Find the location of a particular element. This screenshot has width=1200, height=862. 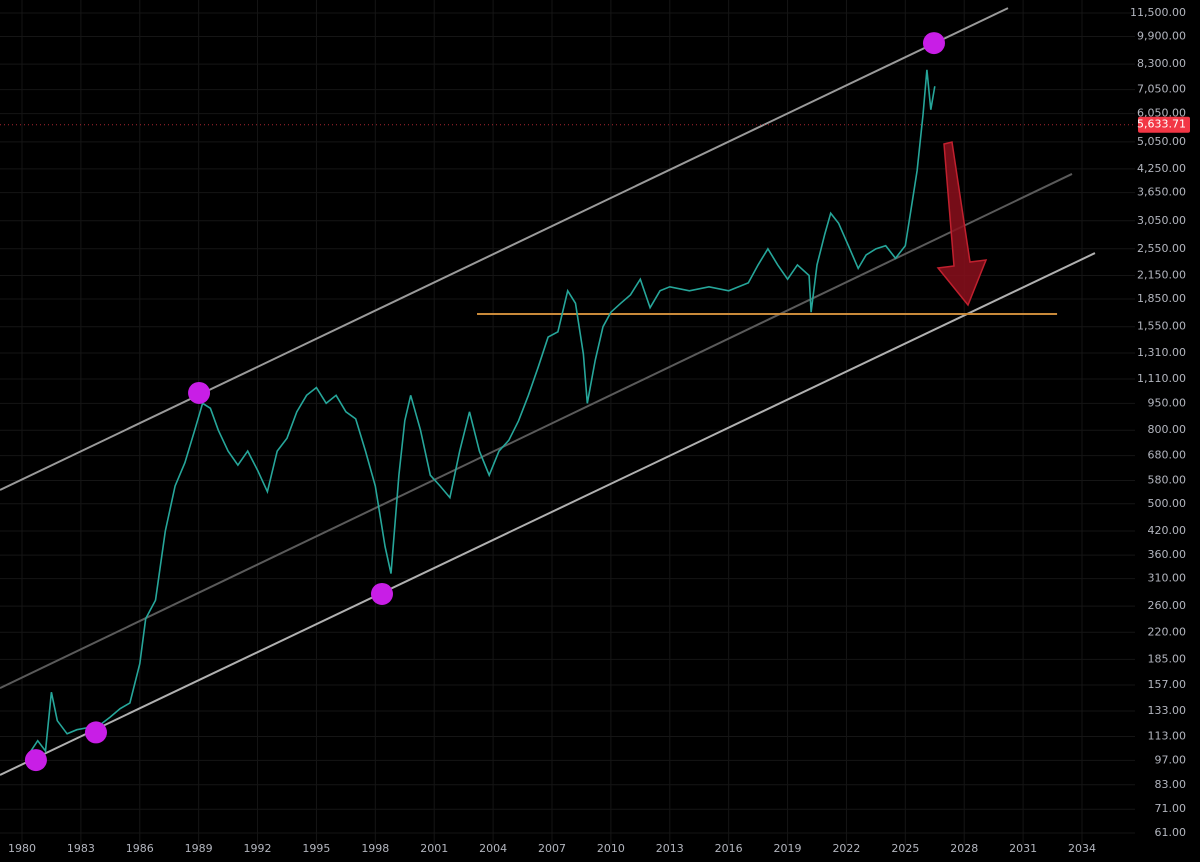

y-tick-label: 61.00 is located at coordinates (1171, 832).